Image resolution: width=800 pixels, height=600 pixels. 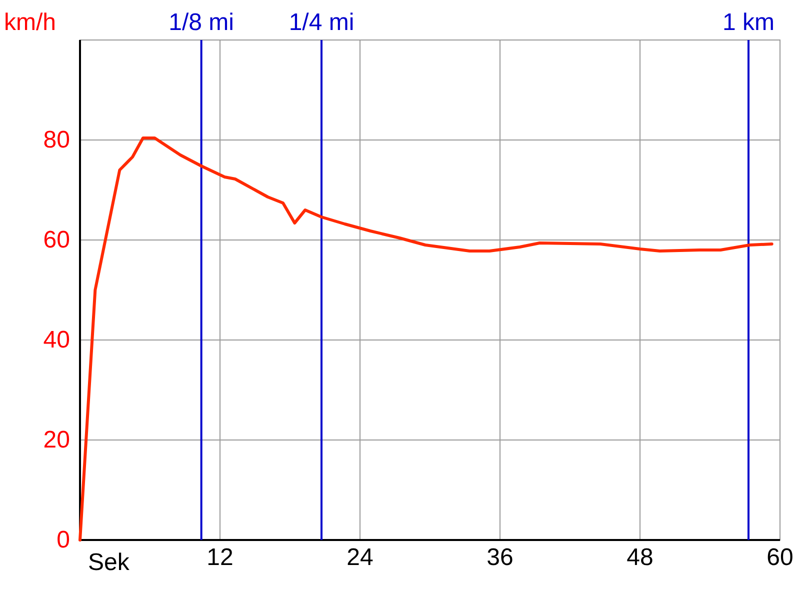 I want to click on y-tick-label: 0, so click(x=63, y=540).